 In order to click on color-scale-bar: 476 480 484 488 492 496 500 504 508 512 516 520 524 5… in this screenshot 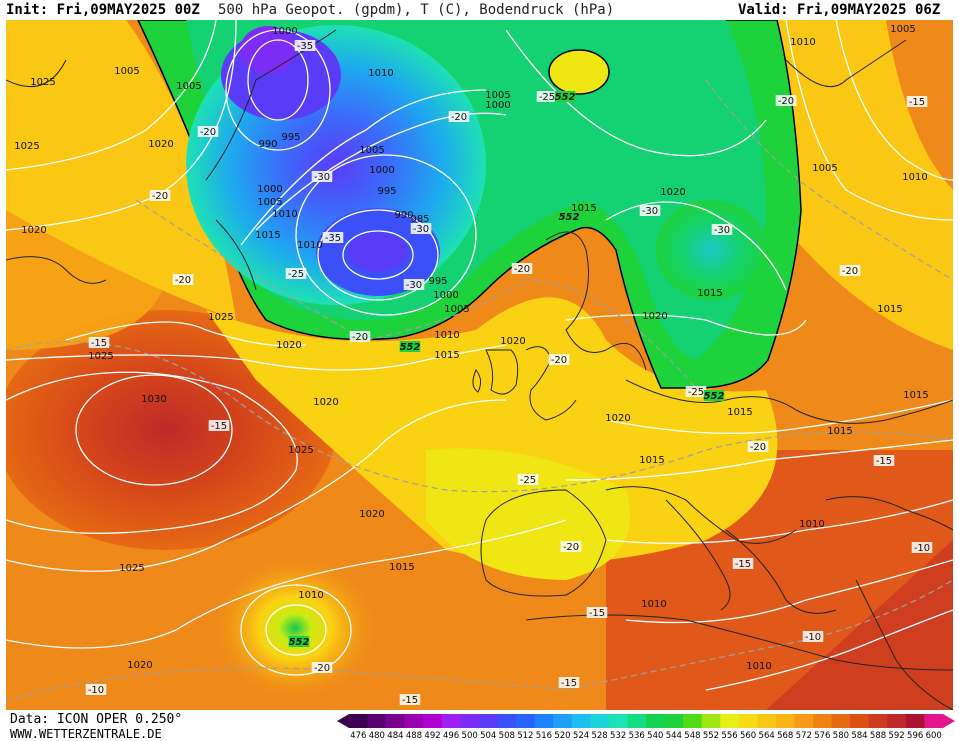, I will do `click(646, 727)`.